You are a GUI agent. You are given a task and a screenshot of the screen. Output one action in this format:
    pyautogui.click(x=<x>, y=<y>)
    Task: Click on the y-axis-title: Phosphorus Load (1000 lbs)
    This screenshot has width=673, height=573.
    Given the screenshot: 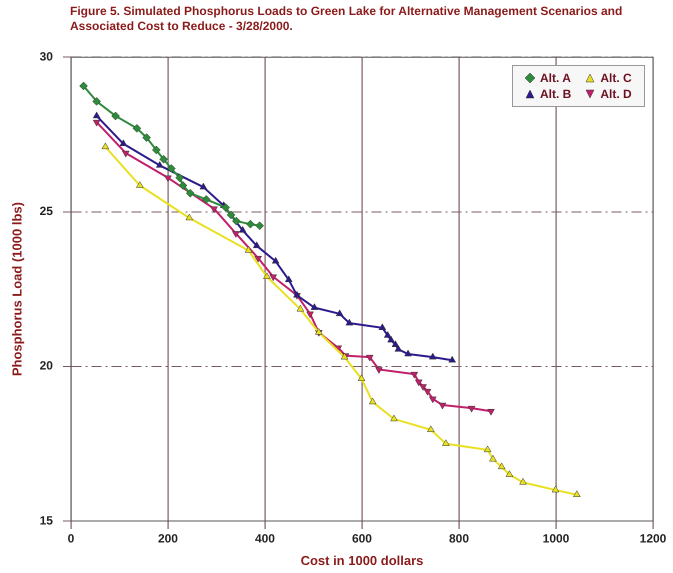 What is the action you would take?
    pyautogui.click(x=16, y=289)
    